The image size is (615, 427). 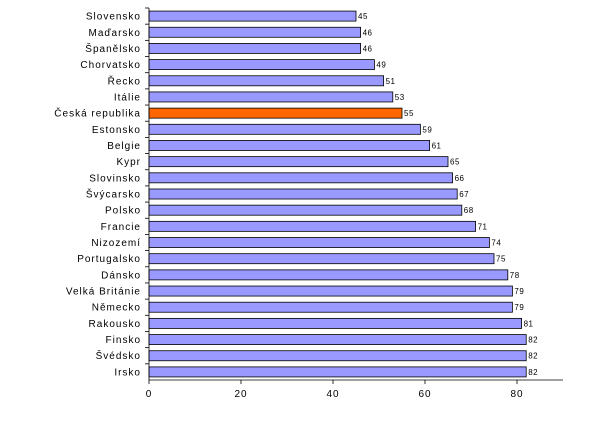 I want to click on x-tick-label-3: 60, so click(x=424, y=394).